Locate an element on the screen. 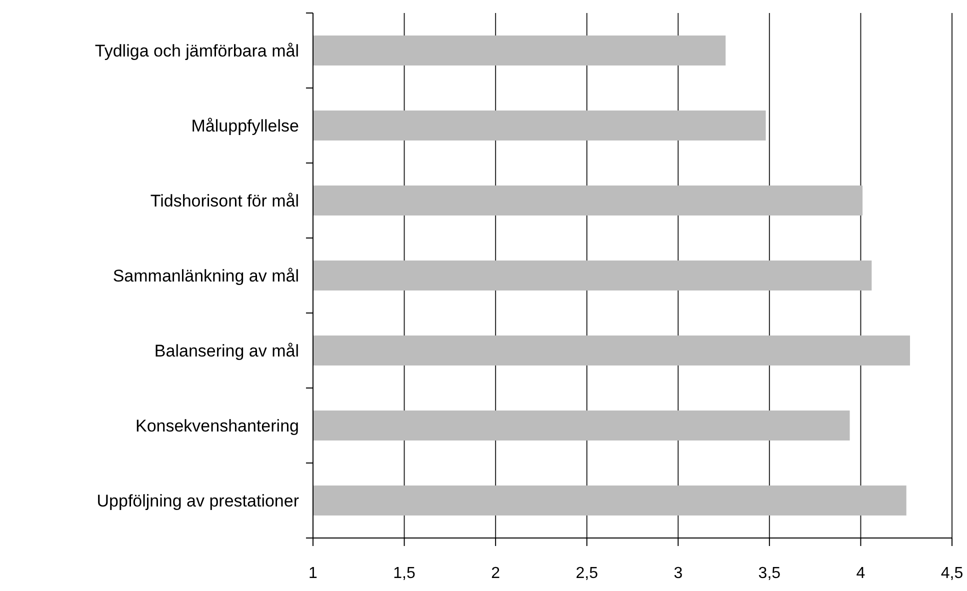 The image size is (967, 591). x-tick-label: 1 is located at coordinates (313, 573).